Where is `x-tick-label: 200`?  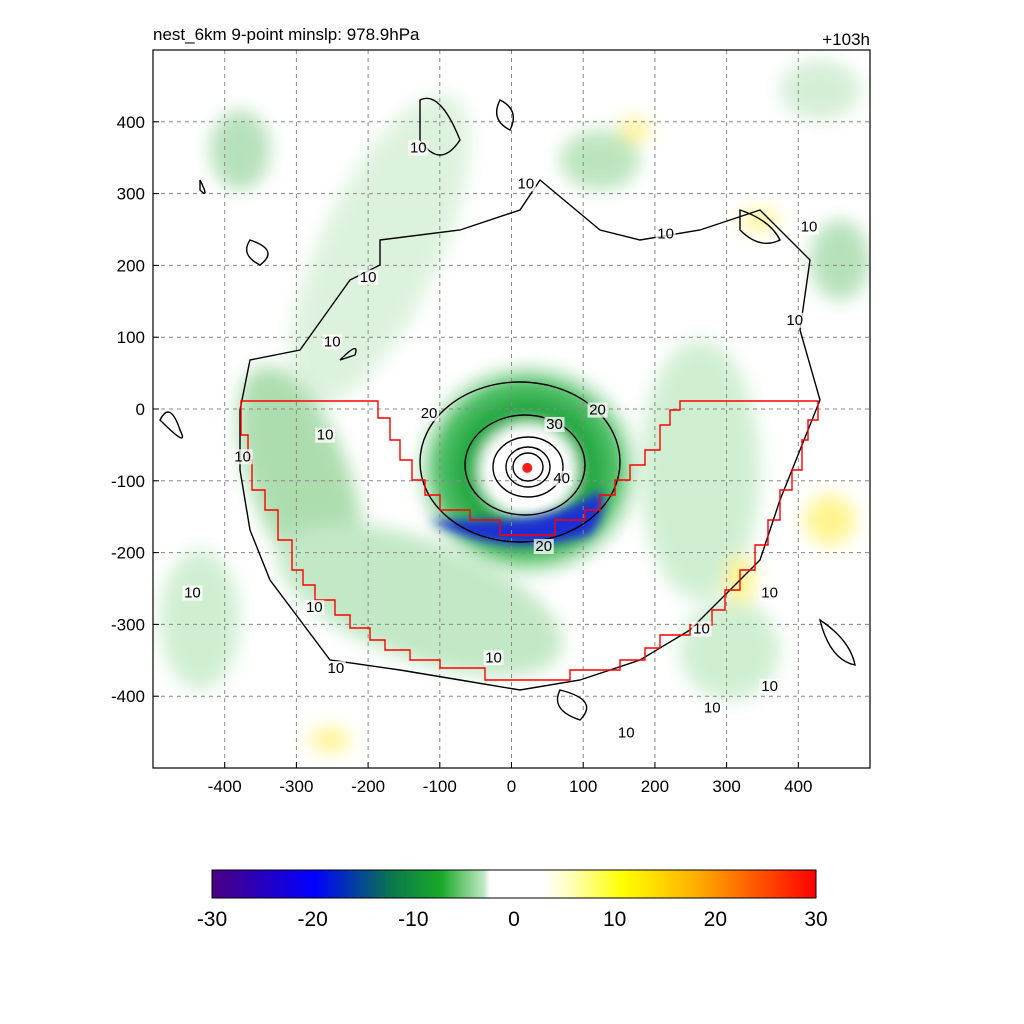
x-tick-label: 200 is located at coordinates (655, 786).